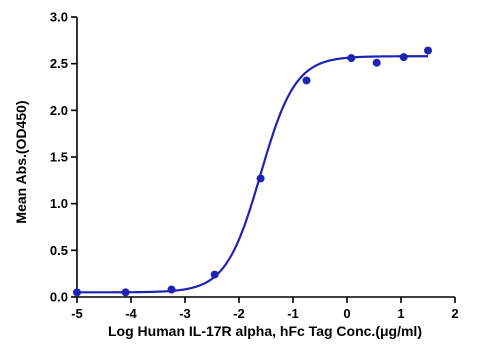 This screenshot has width=496, height=361. Describe the element at coordinates (59, 110) in the screenshot. I see `y-tick-label: 2.0` at that location.